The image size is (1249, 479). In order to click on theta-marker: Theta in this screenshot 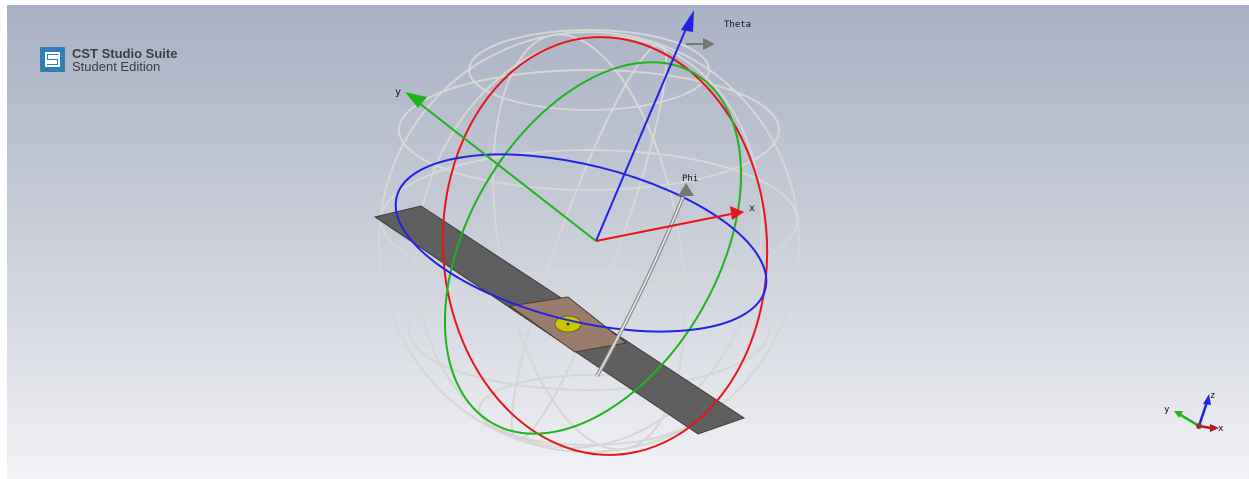, I will do `click(718, 35)`.